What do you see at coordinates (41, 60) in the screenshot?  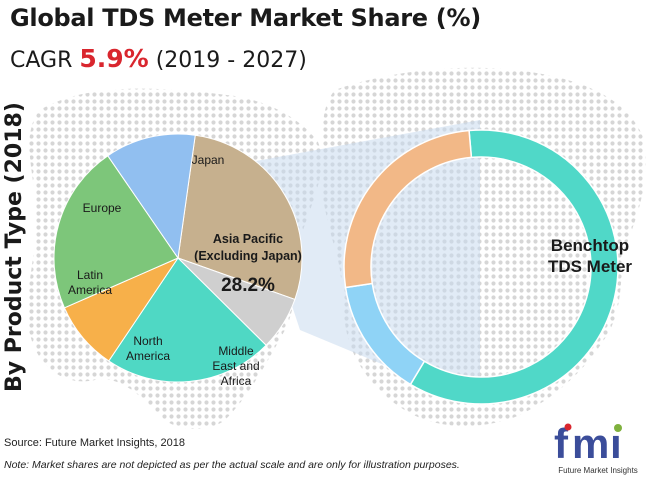 I see `cagr-label: CAGR` at bounding box center [41, 60].